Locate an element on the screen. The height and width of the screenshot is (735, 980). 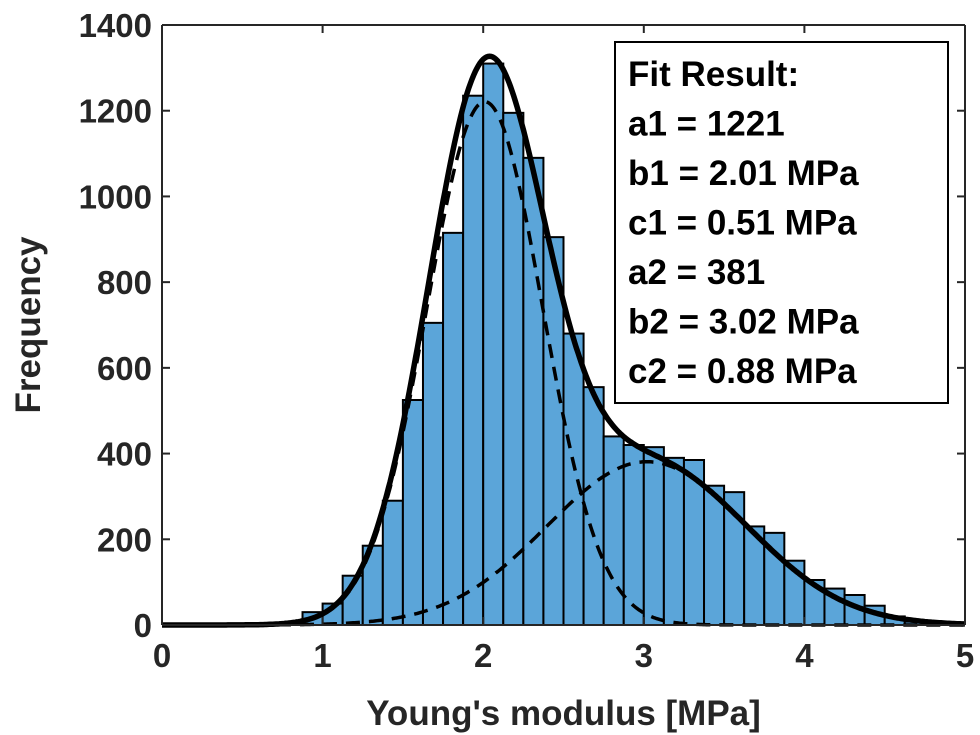
y-tick-label: 400 is located at coordinates (124, 454).